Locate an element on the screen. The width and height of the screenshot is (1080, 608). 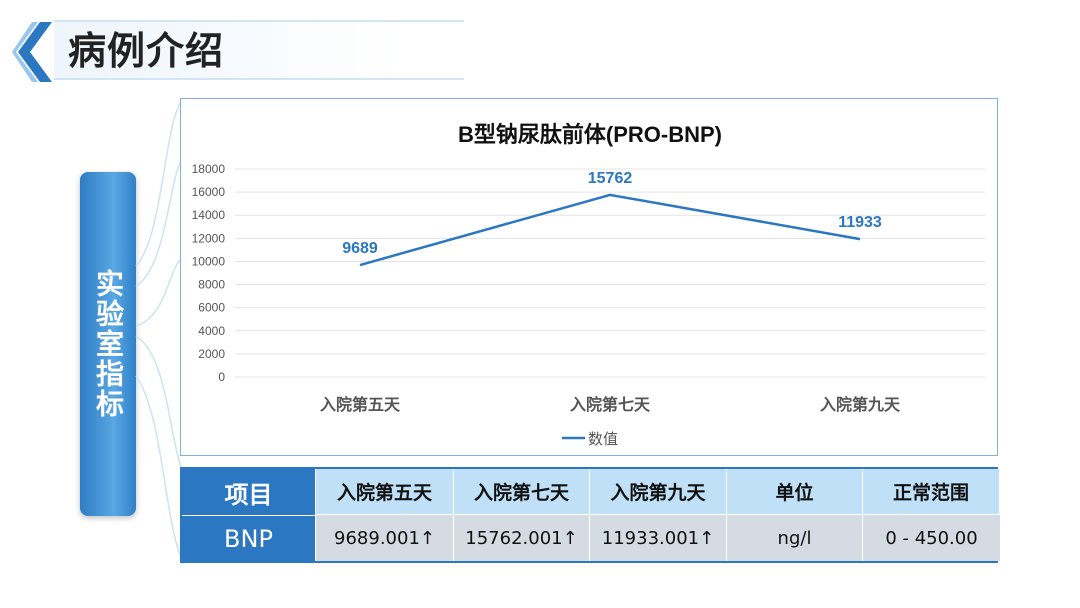
table-header-cell: 入院第九天 is located at coordinates (658, 492).